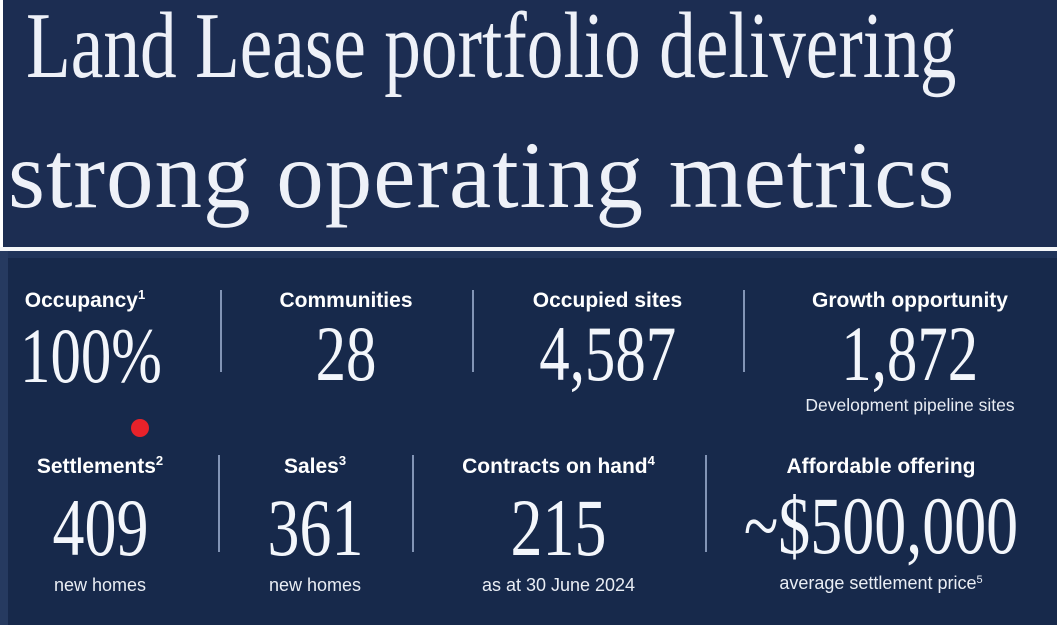 Image resolution: width=1057 pixels, height=625 pixels. I want to click on metric-growth-opportunity-label-text: Growth opportunity, so click(910, 300).